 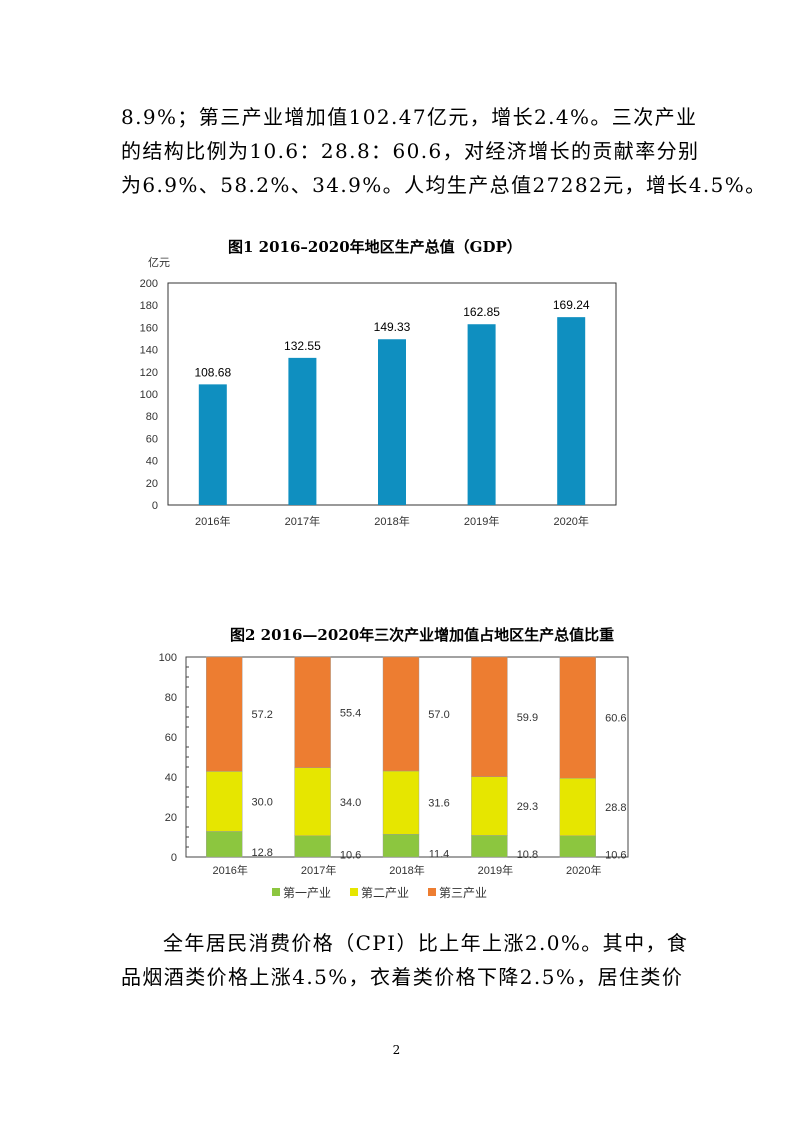 What do you see at coordinates (396, 1050) in the screenshot?
I see `page-number: 2` at bounding box center [396, 1050].